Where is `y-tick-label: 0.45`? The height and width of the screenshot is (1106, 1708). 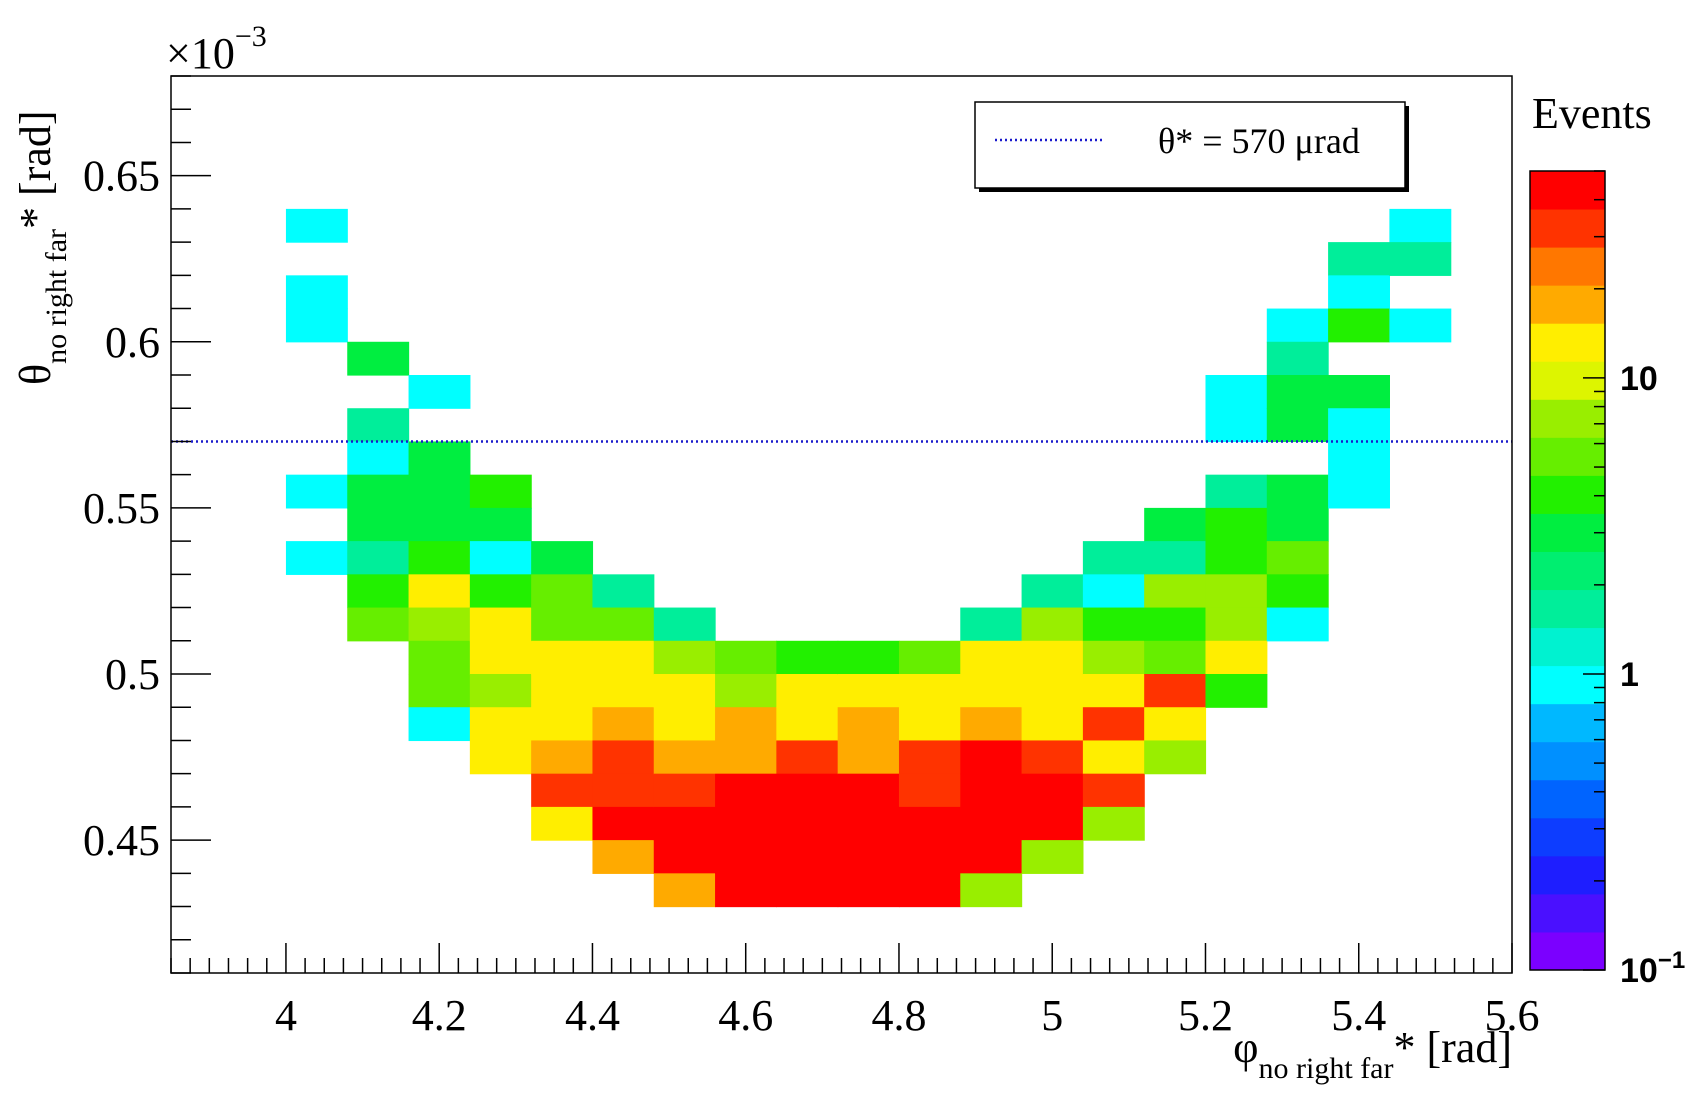
y-tick-label: 0.45 is located at coordinates (121, 840).